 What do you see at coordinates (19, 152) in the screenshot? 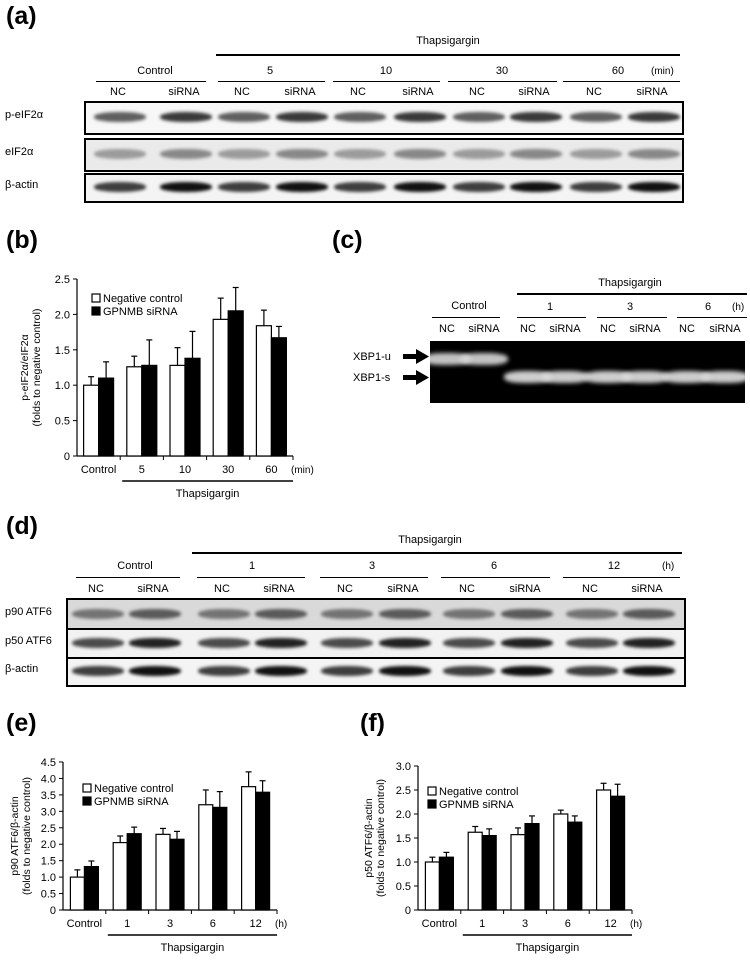
I see `a-row-label: eIF2α` at bounding box center [19, 152].